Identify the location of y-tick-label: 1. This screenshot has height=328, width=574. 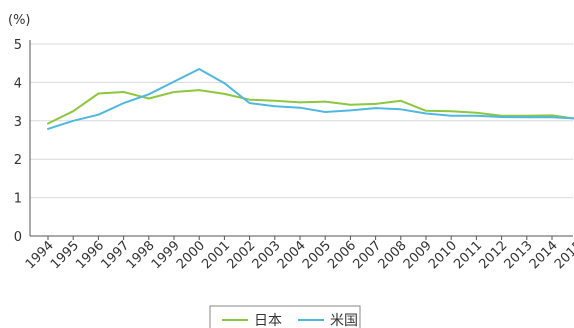
(18, 199).